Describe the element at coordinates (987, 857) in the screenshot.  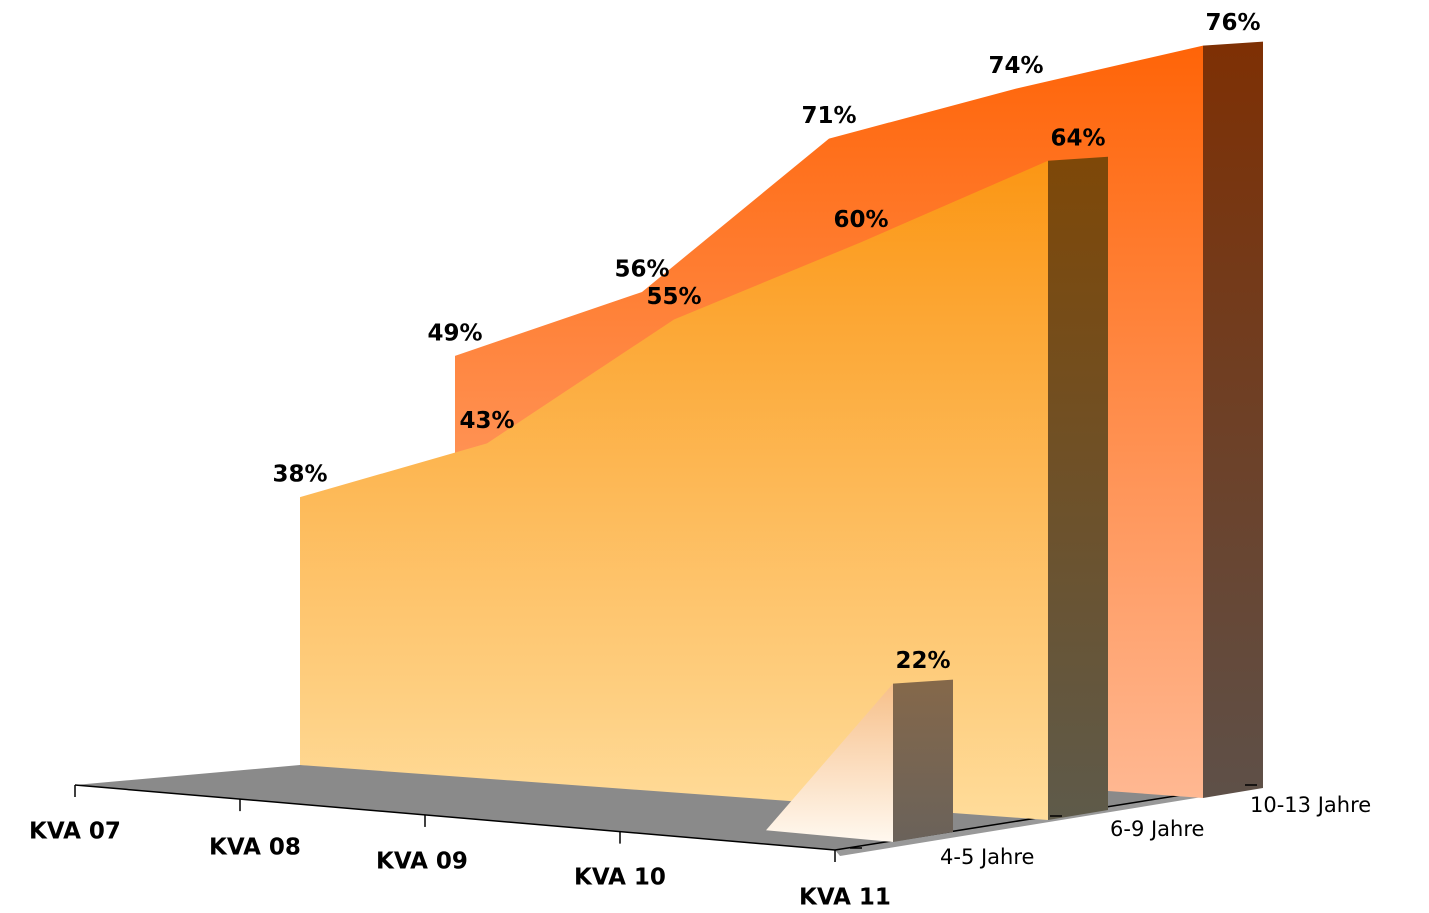
I see `legend-label: 4-5 Jahre` at that location.